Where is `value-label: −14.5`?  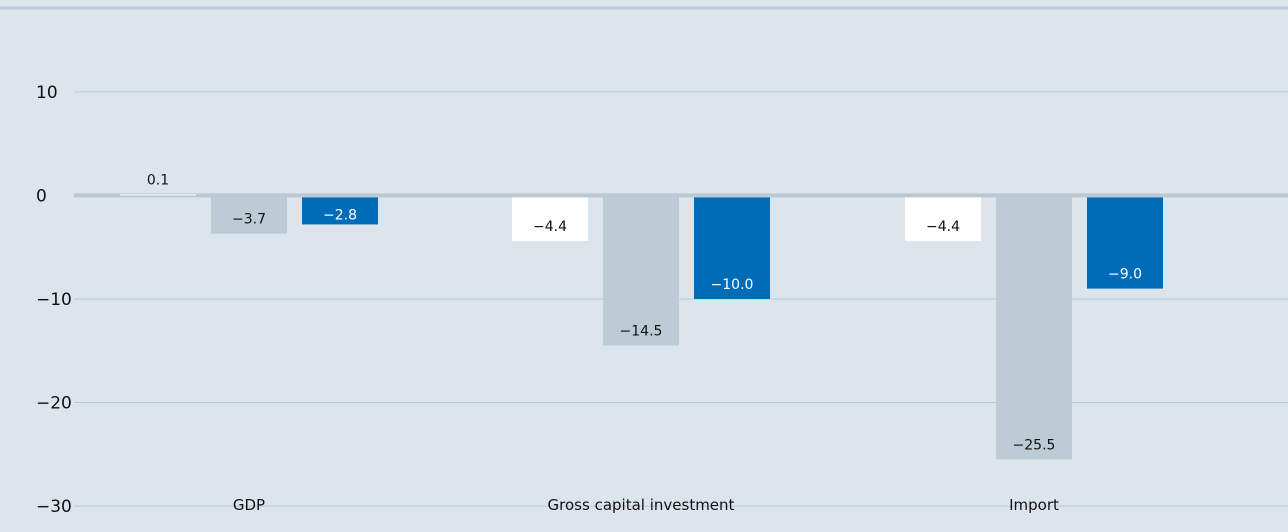
value-label: −14.5 is located at coordinates (641, 332).